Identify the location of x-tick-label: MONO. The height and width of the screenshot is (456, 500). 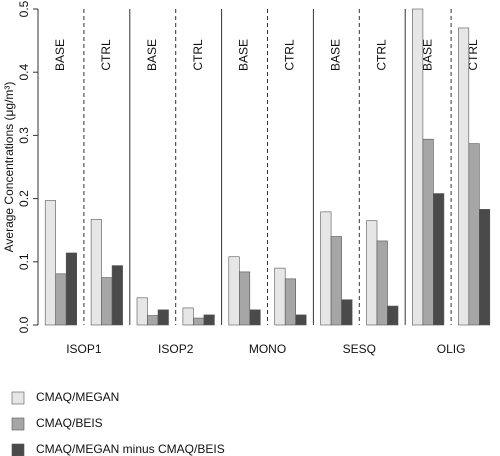
(267, 349).